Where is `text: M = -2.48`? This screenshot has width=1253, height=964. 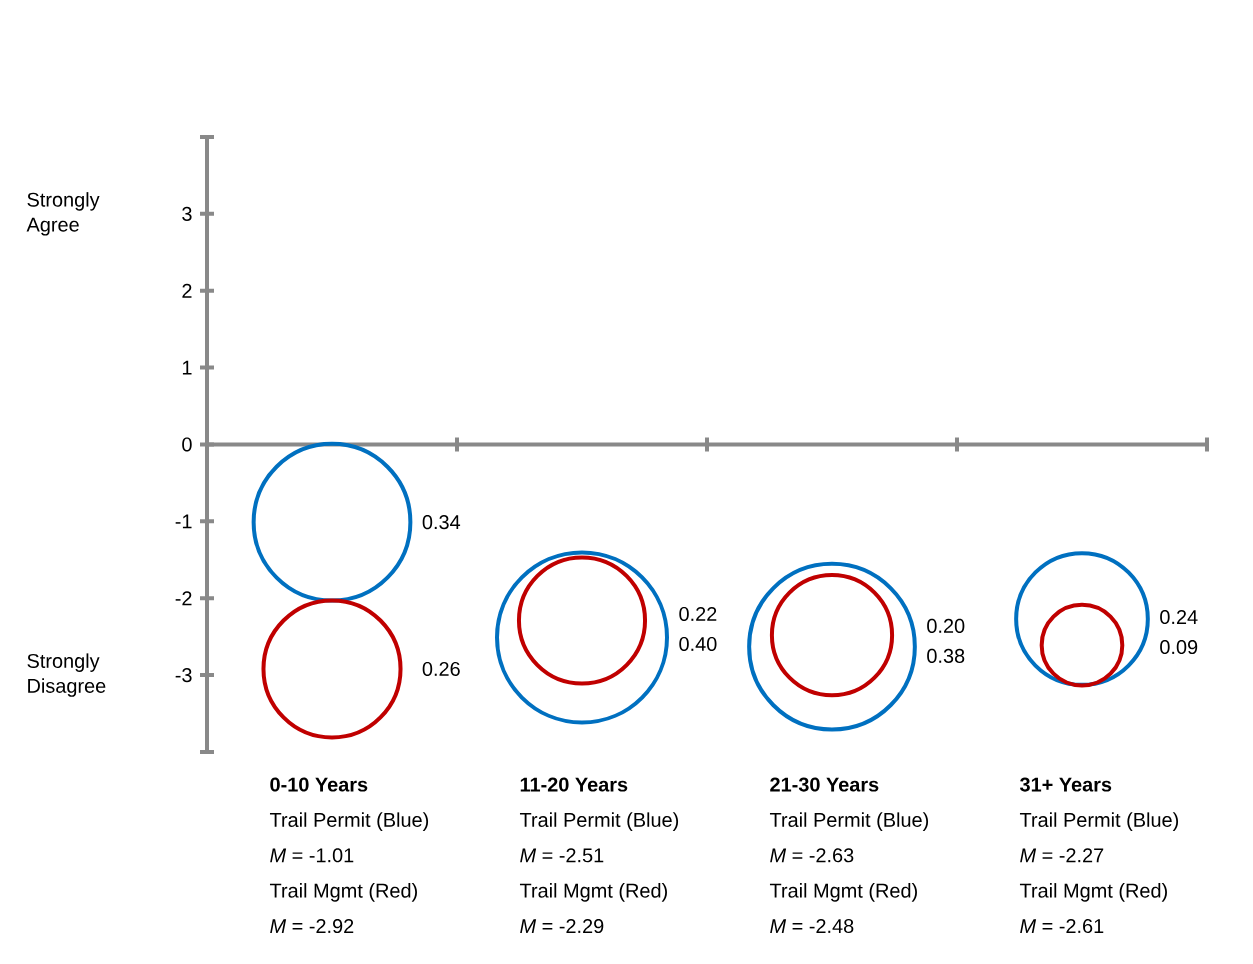
text: M = -2.48 is located at coordinates (812, 926).